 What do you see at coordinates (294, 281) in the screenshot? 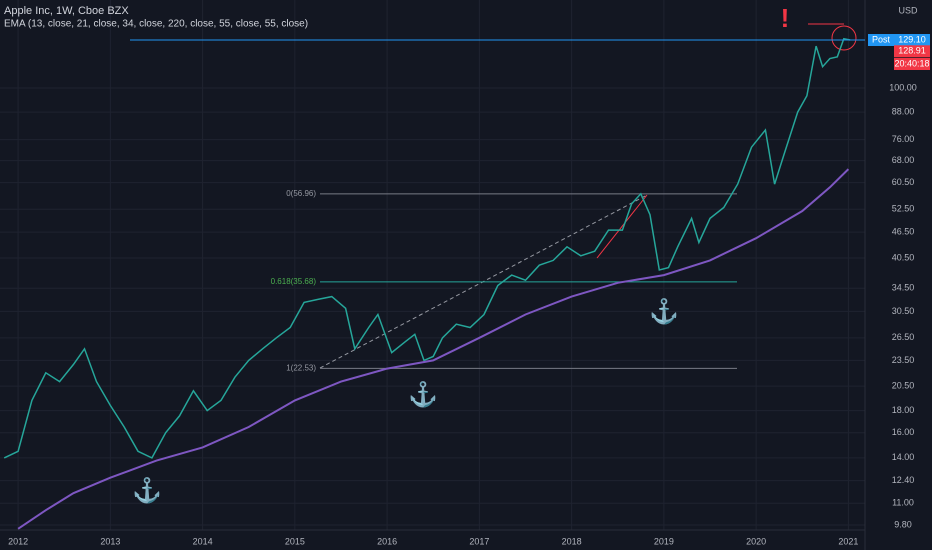
I see `fib-label: 0.618(35.68)` at bounding box center [294, 281].